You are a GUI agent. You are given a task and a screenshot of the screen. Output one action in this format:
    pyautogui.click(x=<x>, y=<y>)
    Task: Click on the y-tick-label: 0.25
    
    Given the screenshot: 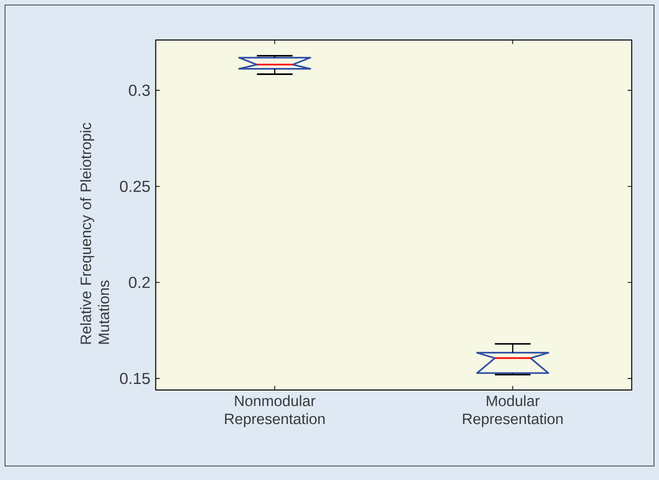 What is the action you would take?
    pyautogui.click(x=135, y=186)
    